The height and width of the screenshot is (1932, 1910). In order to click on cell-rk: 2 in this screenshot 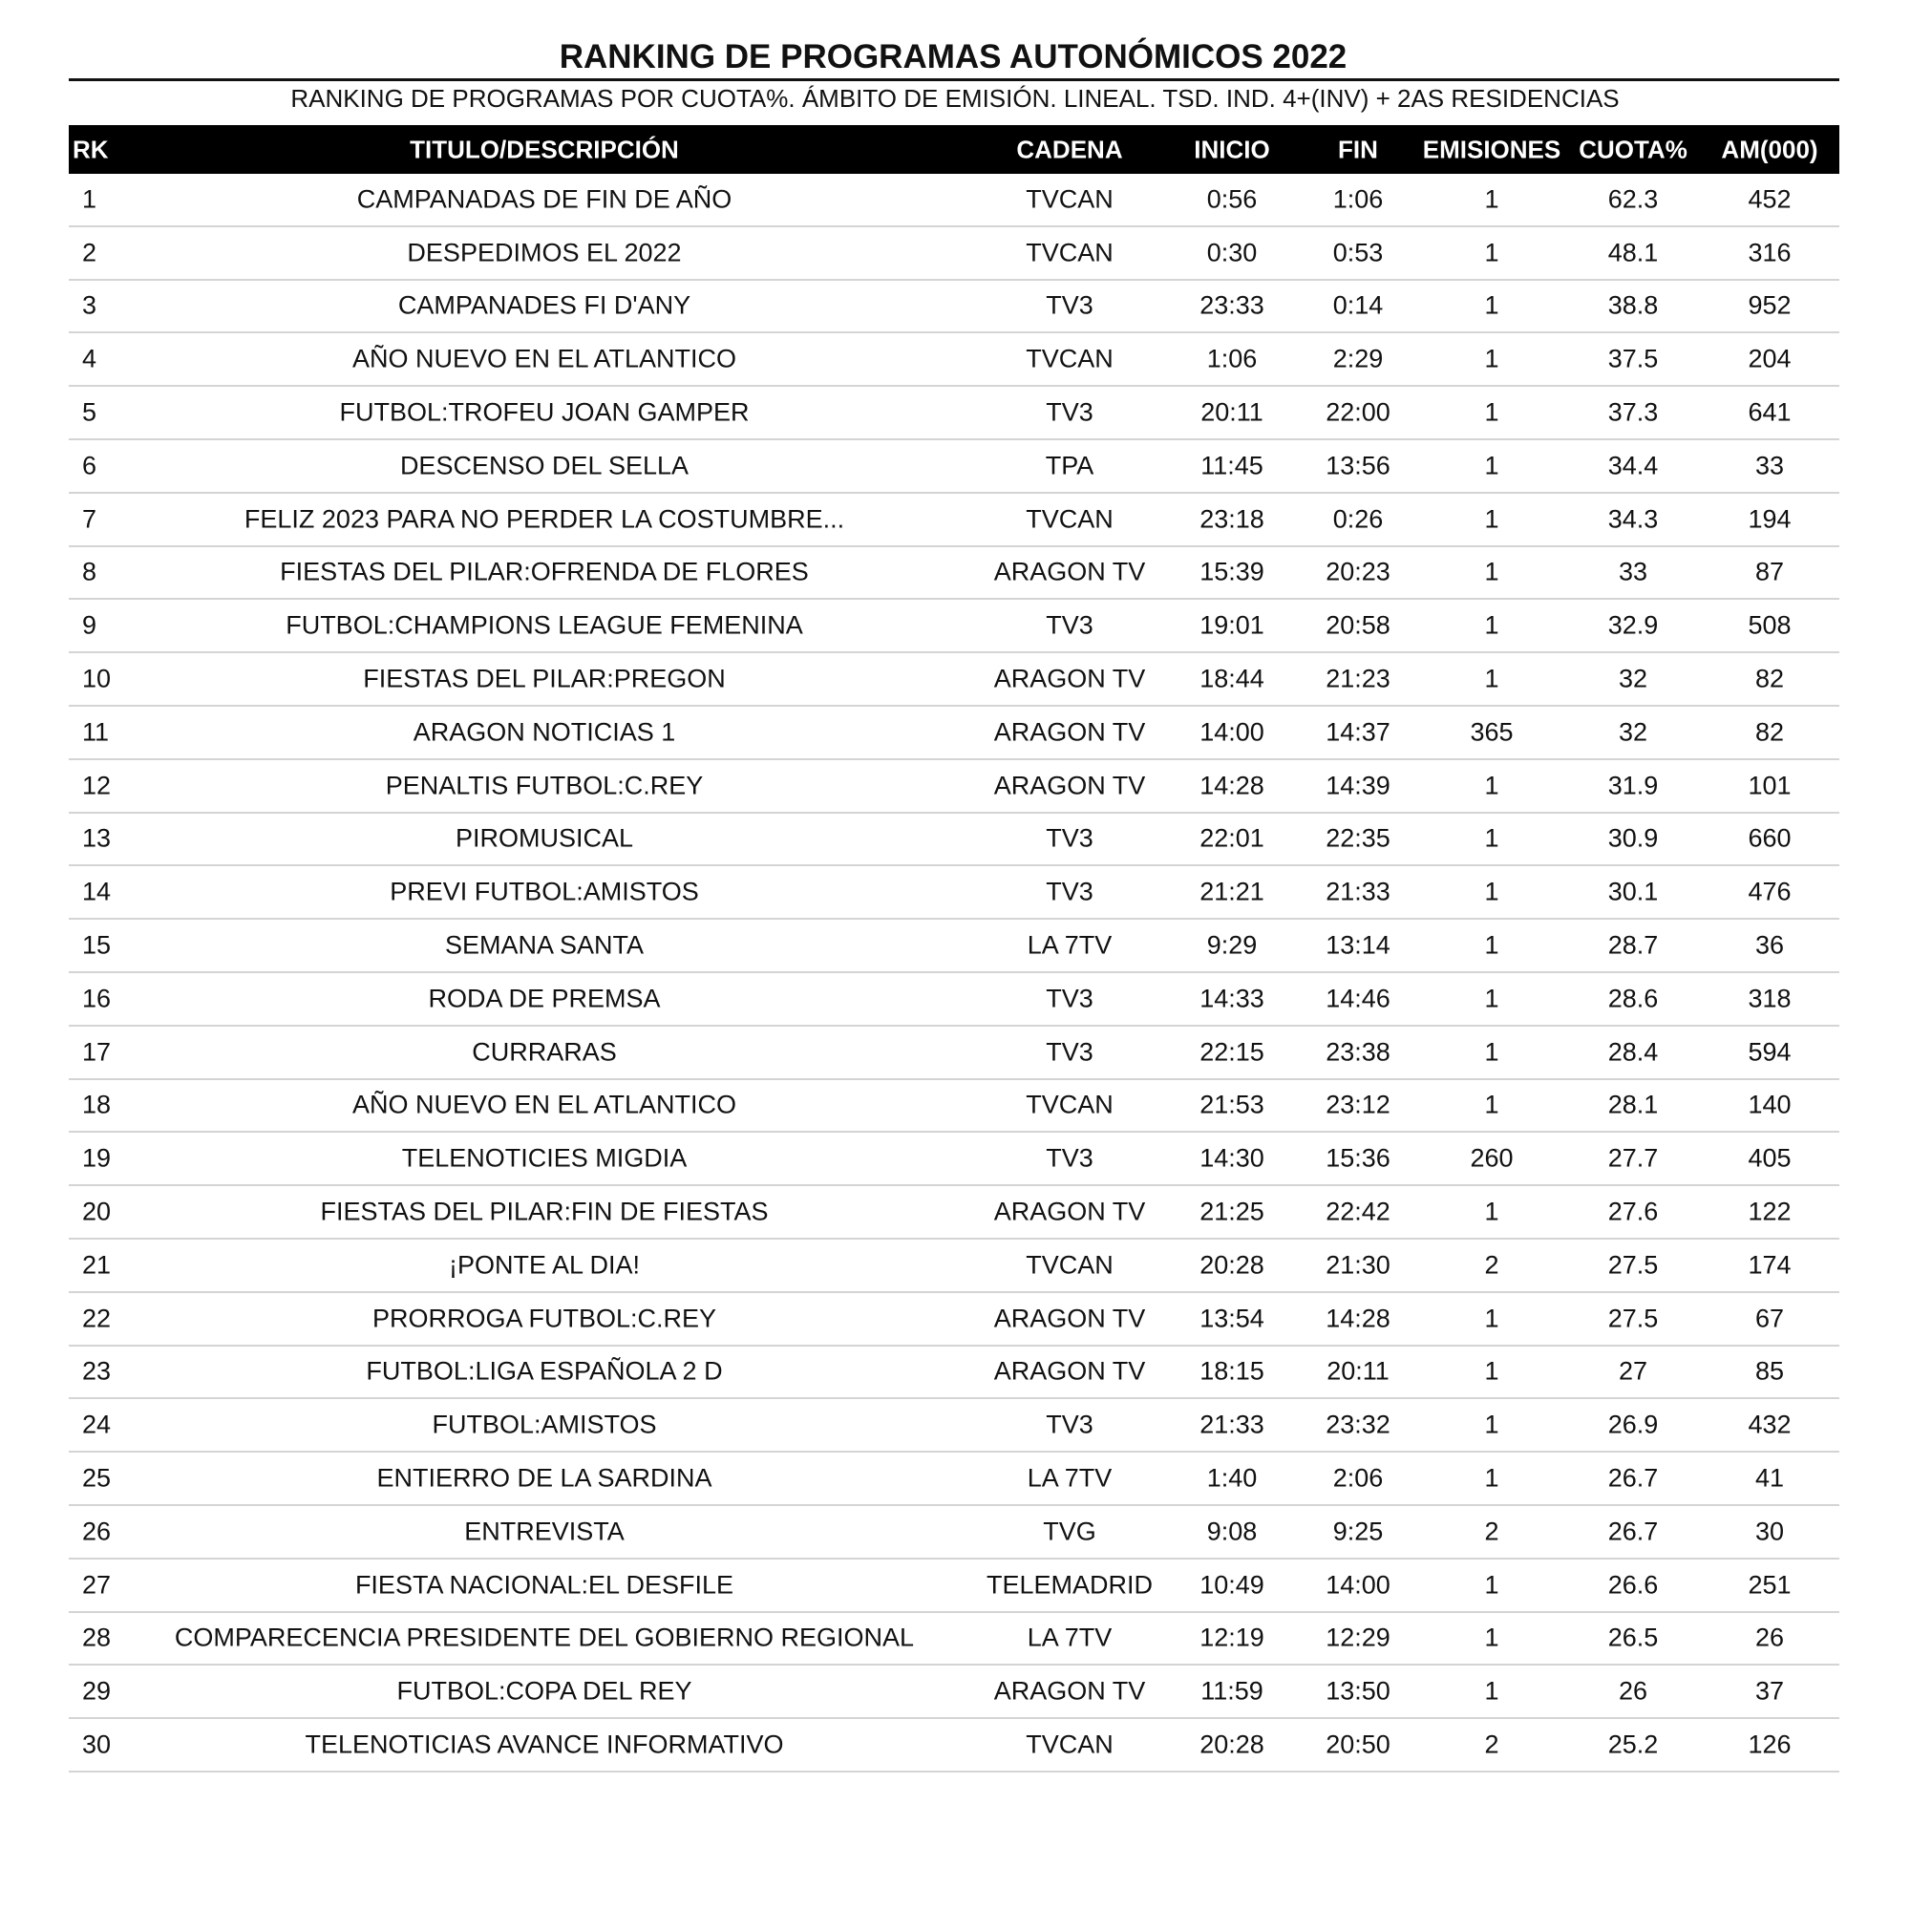, I will do `click(89, 252)`.